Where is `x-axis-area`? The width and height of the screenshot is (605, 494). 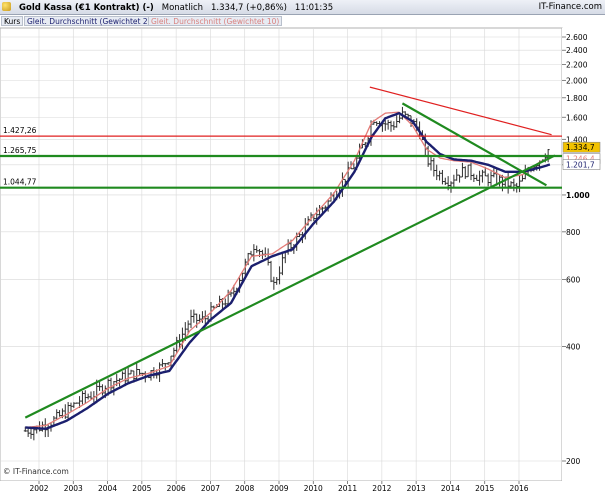
x-axis-area is located at coordinates (302, 487).